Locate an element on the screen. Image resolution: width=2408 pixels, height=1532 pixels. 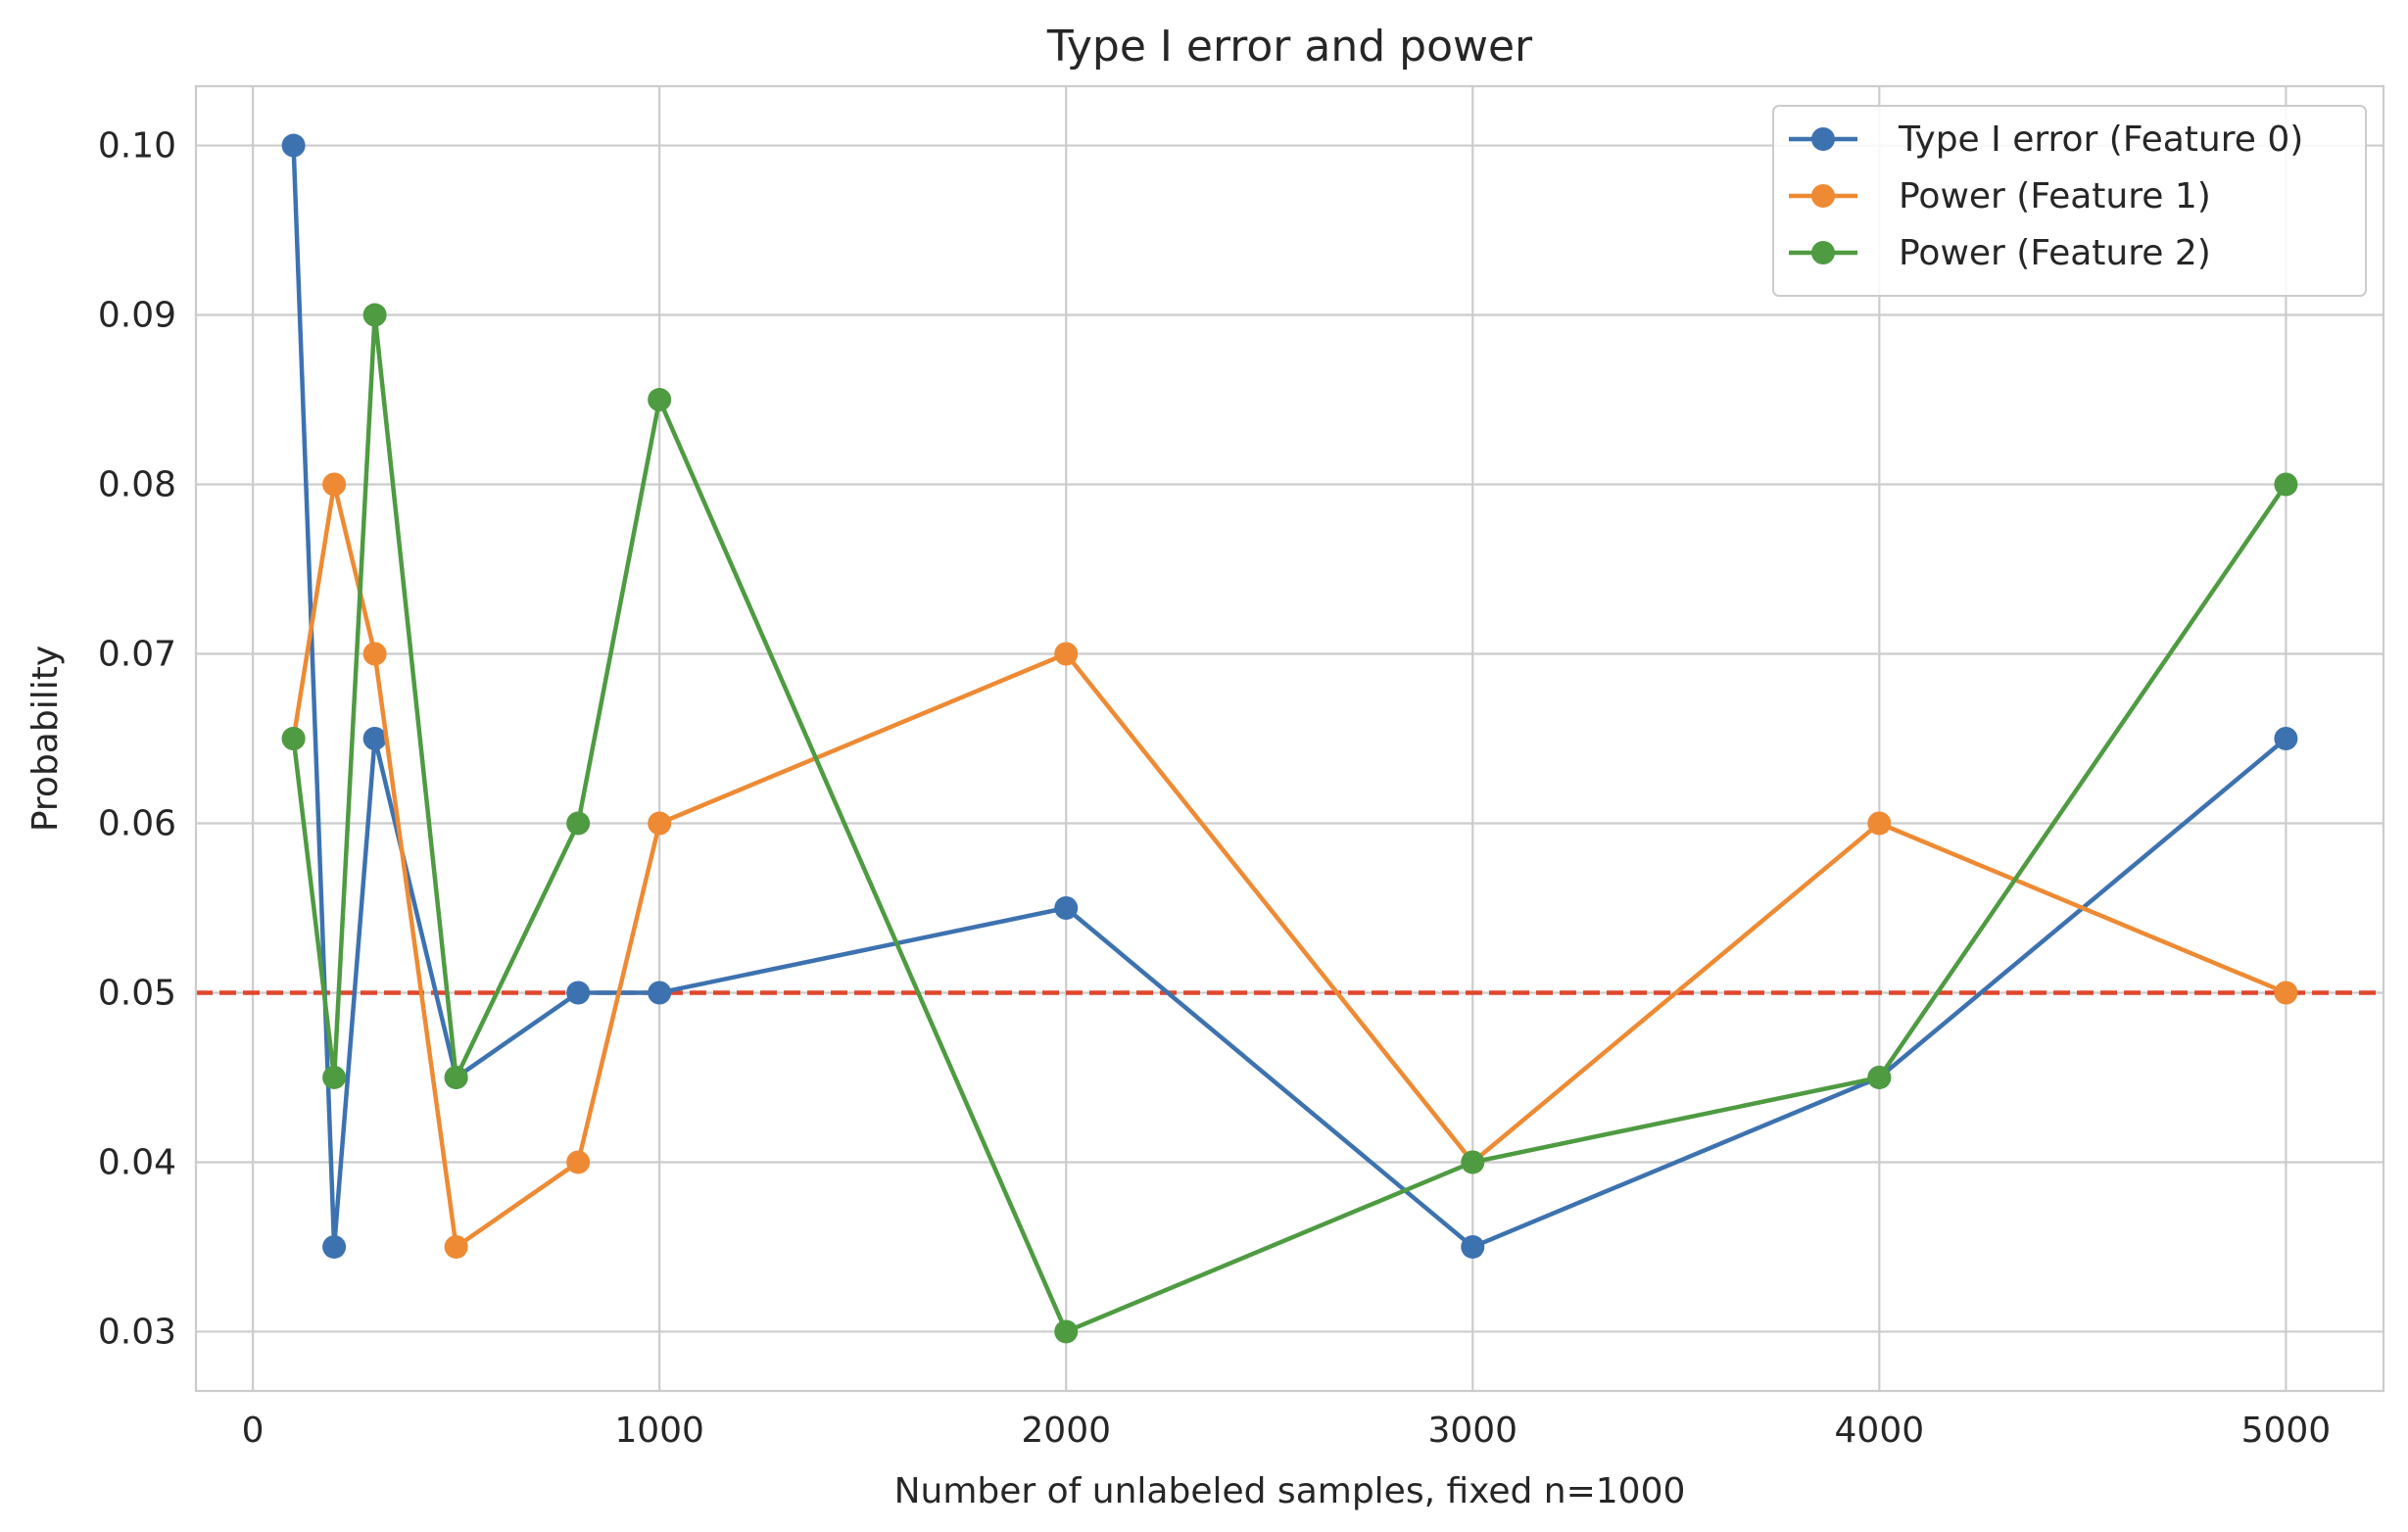
legend-item-type-i-error-feature-0: Type I error (Feature 0) is located at coordinates (2046, 140).